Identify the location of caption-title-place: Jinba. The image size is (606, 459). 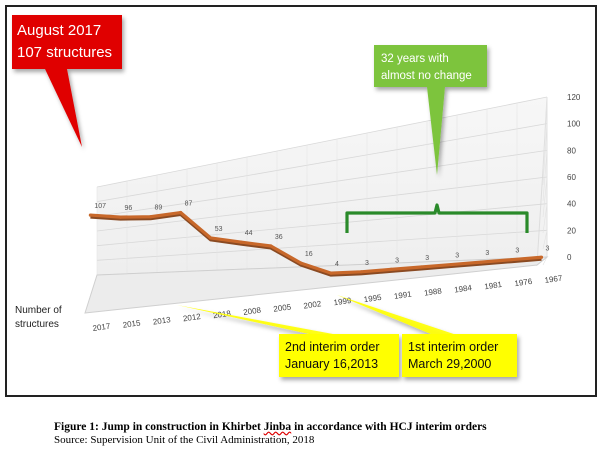
(277, 427).